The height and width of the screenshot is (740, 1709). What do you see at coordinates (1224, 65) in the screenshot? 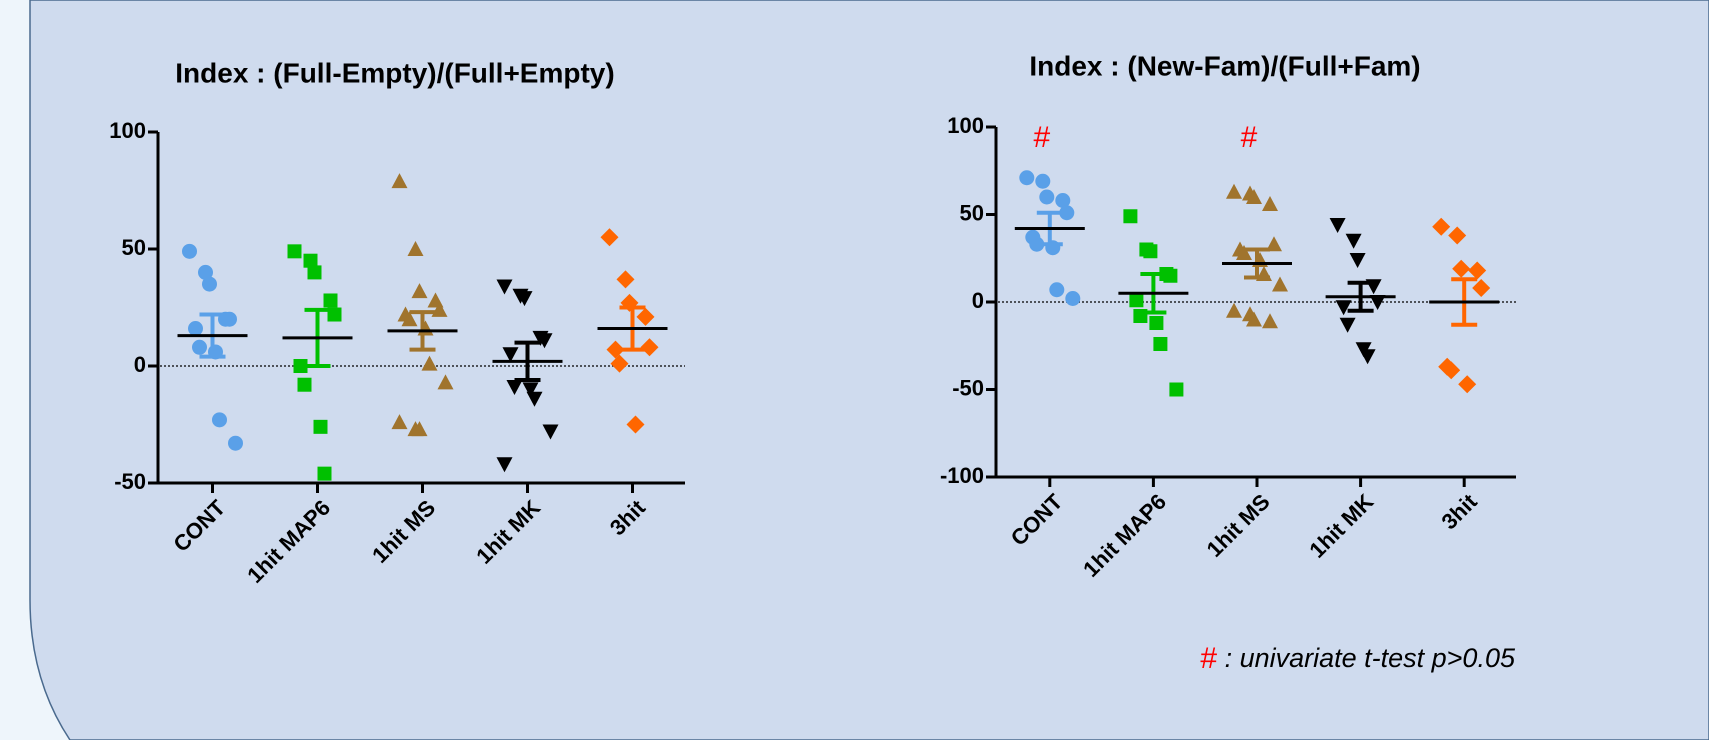
I see `chart-title: Index : (New-Fam)/(Full+Fam)` at bounding box center [1224, 65].